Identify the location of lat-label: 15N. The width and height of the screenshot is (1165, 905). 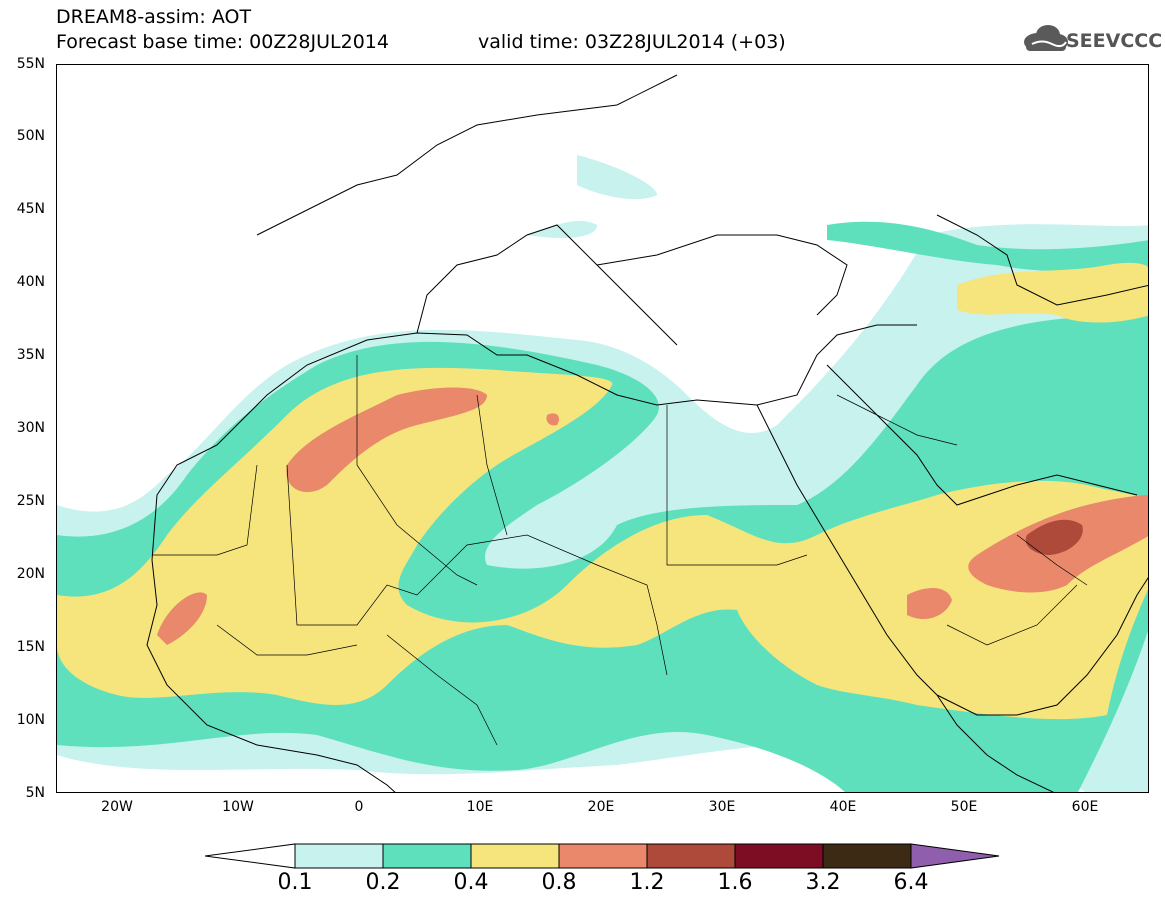
(30, 647).